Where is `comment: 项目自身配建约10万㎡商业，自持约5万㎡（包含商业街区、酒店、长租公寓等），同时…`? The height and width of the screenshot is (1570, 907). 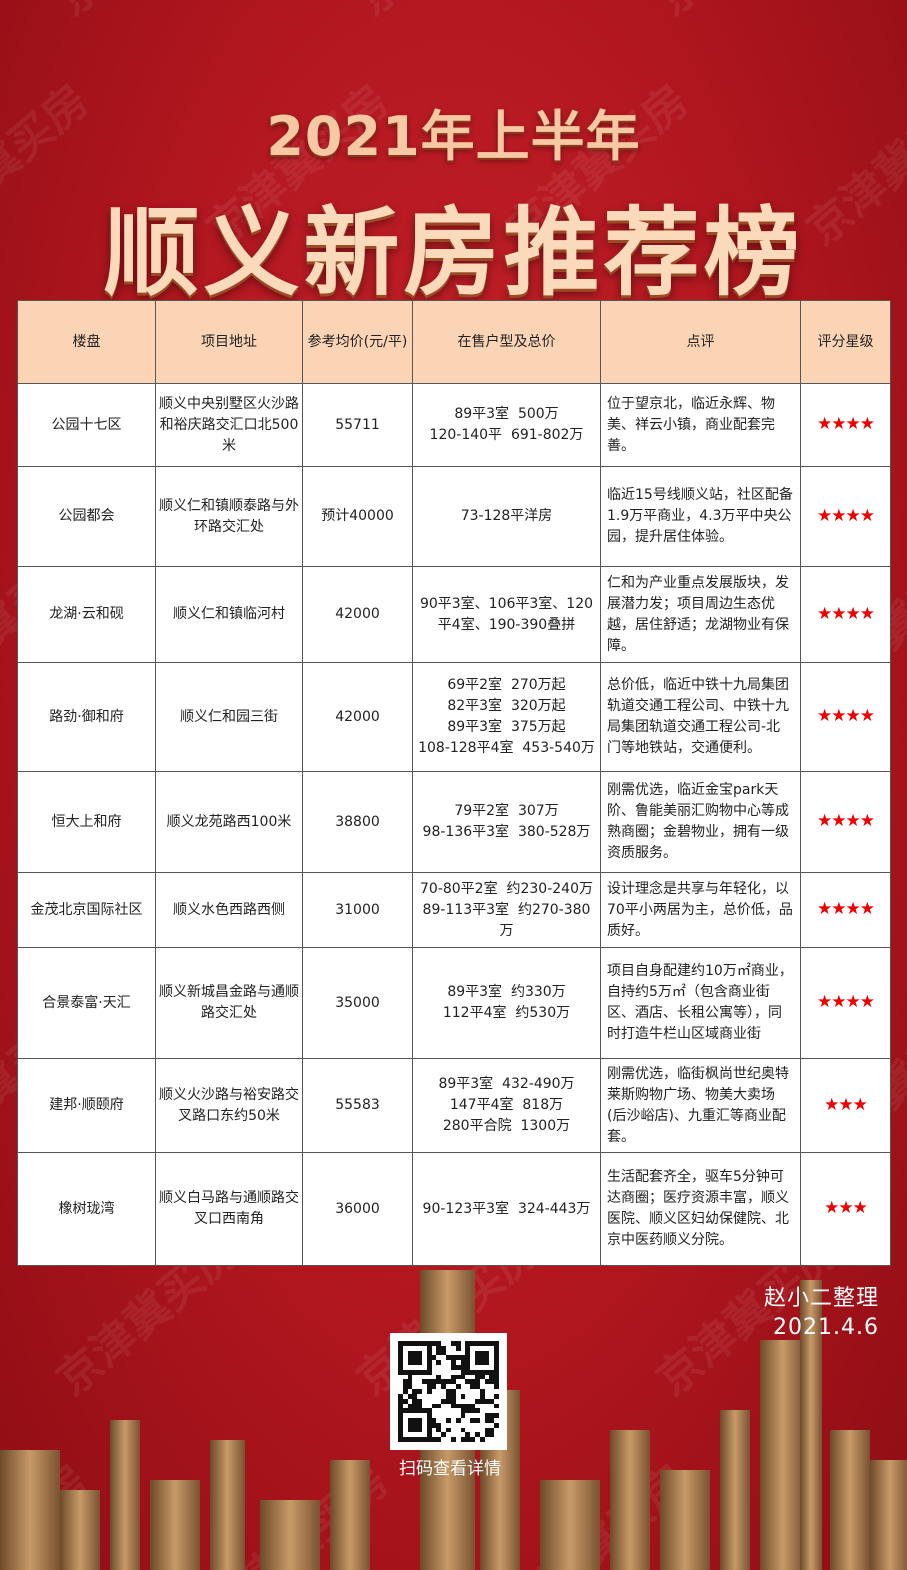 comment: 项目自身配建约10万㎡商业，自持约5万㎡（包含商业街区、酒店、长租公寓等），同时… is located at coordinates (700, 1003).